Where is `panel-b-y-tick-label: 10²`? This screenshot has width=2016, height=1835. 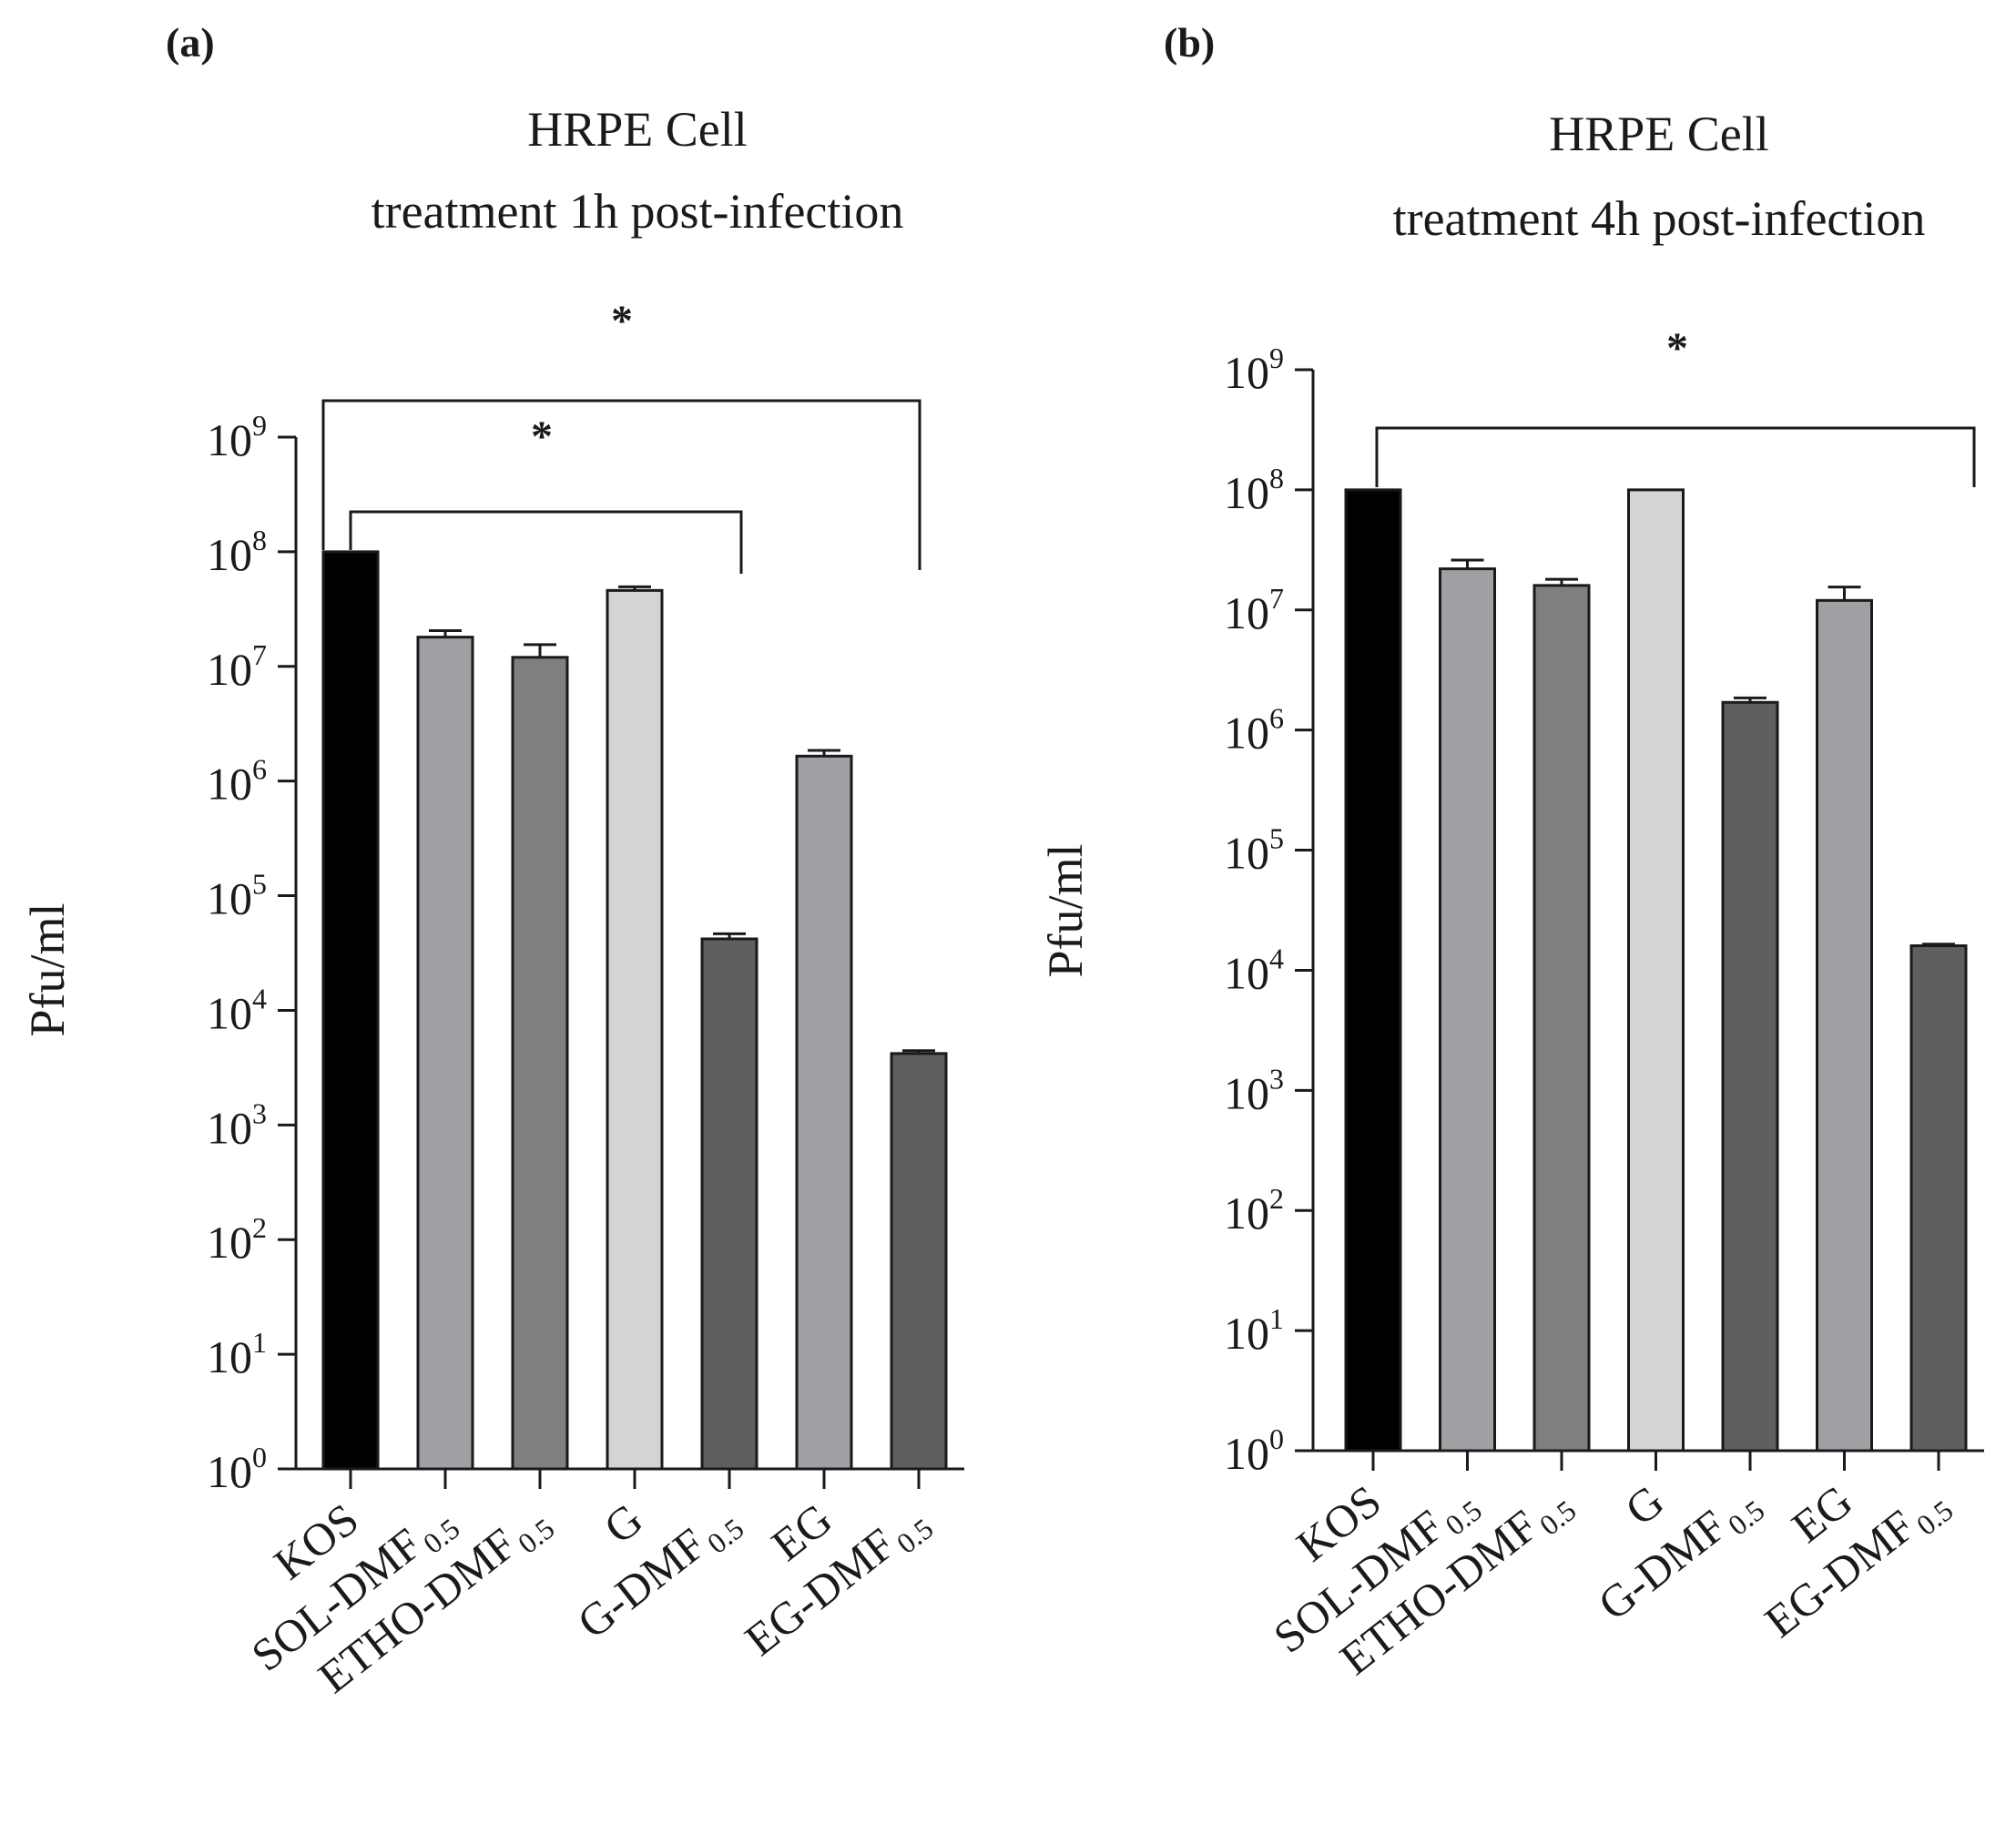
panel-b-y-tick-label: 10² is located at coordinates (1254, 1210).